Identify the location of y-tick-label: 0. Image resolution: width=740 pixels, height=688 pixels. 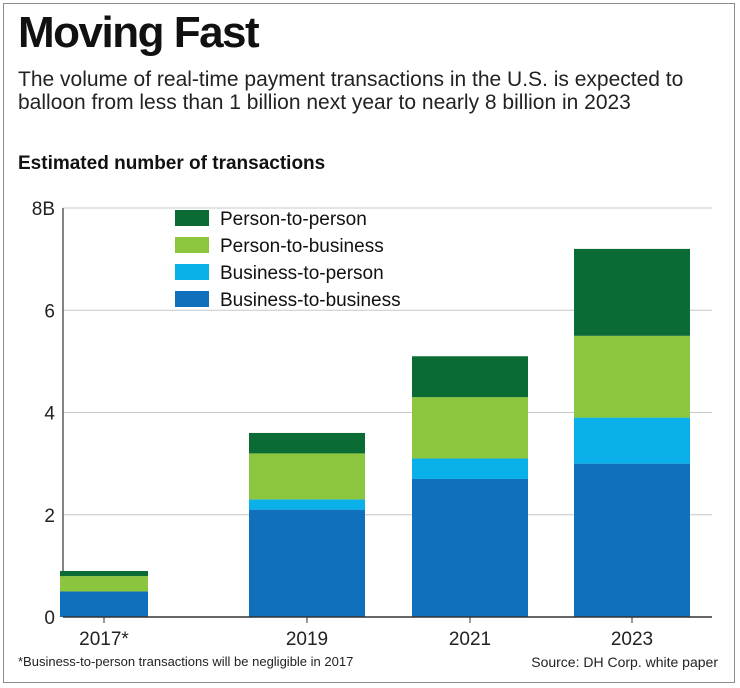
(49, 618).